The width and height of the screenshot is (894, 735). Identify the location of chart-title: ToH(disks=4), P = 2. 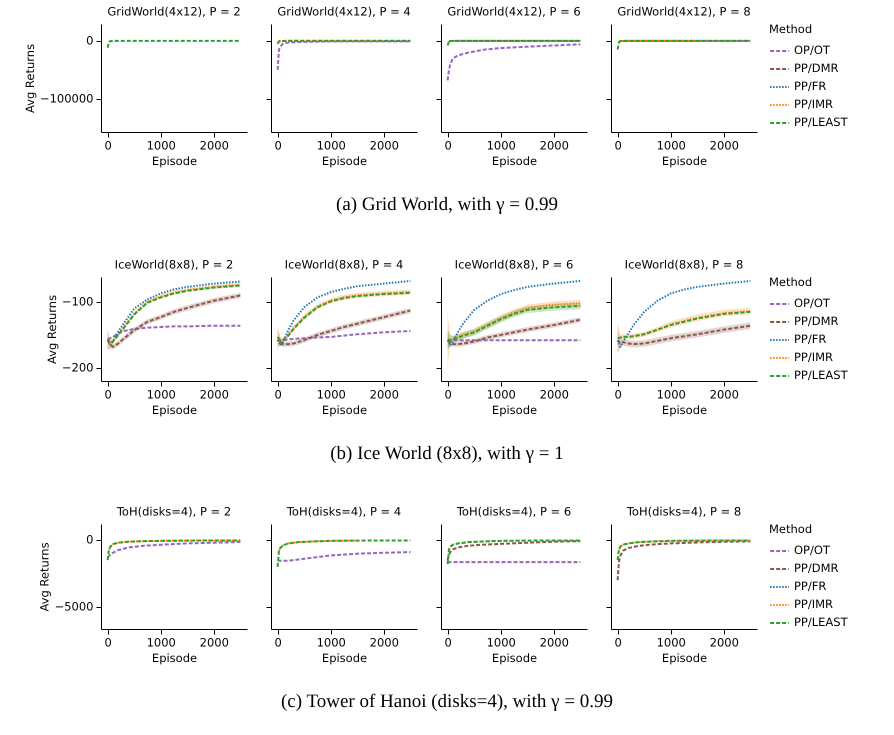
(174, 511).